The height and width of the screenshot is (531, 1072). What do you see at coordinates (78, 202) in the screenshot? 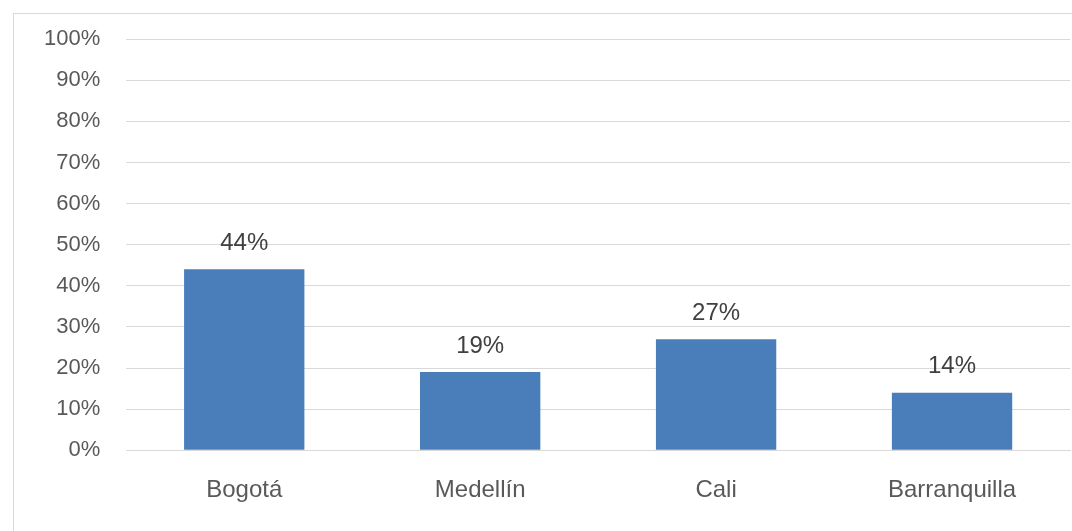
I see `y-tick-label: 60%` at bounding box center [78, 202].